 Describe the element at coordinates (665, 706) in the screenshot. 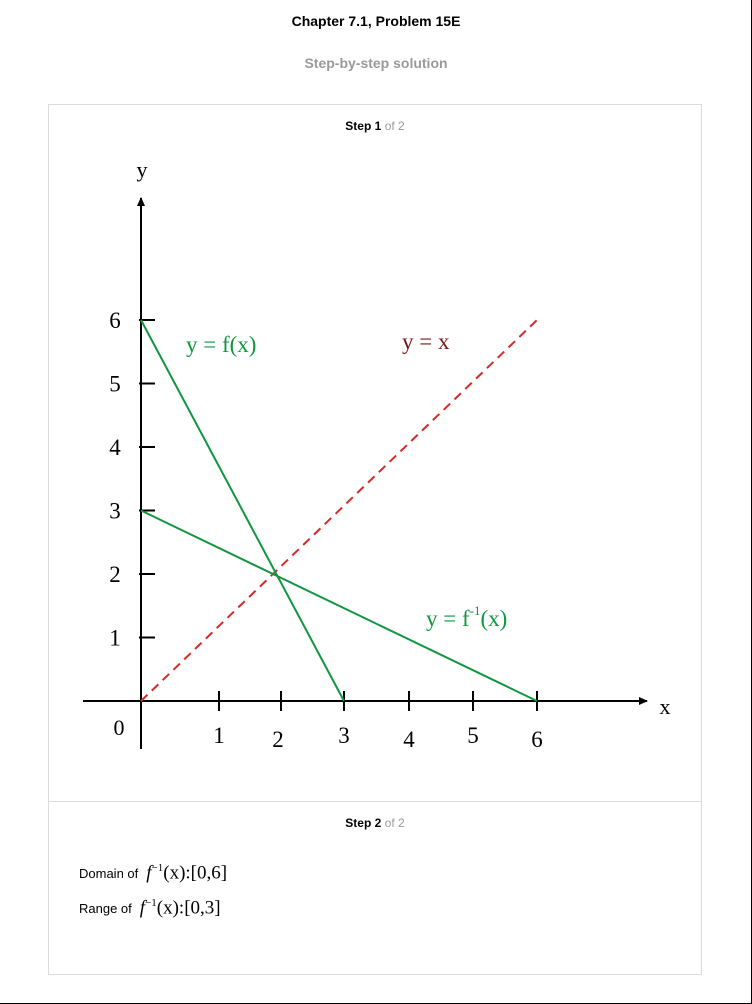

I see `x-axis-label: x` at that location.